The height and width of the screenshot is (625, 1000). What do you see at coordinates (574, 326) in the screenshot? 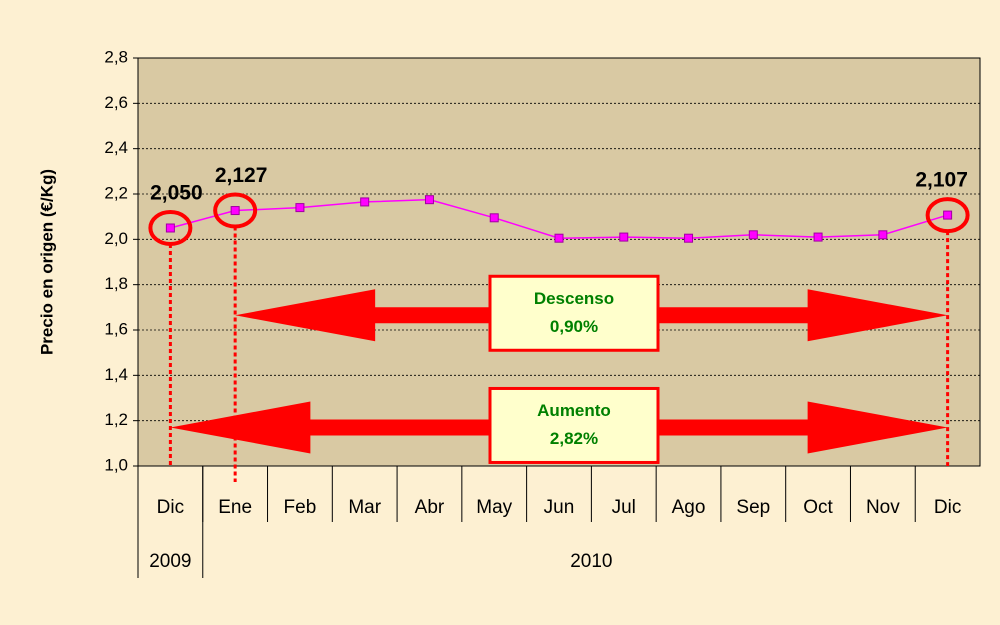
I see `annotation-text: 0,90%` at bounding box center [574, 326].